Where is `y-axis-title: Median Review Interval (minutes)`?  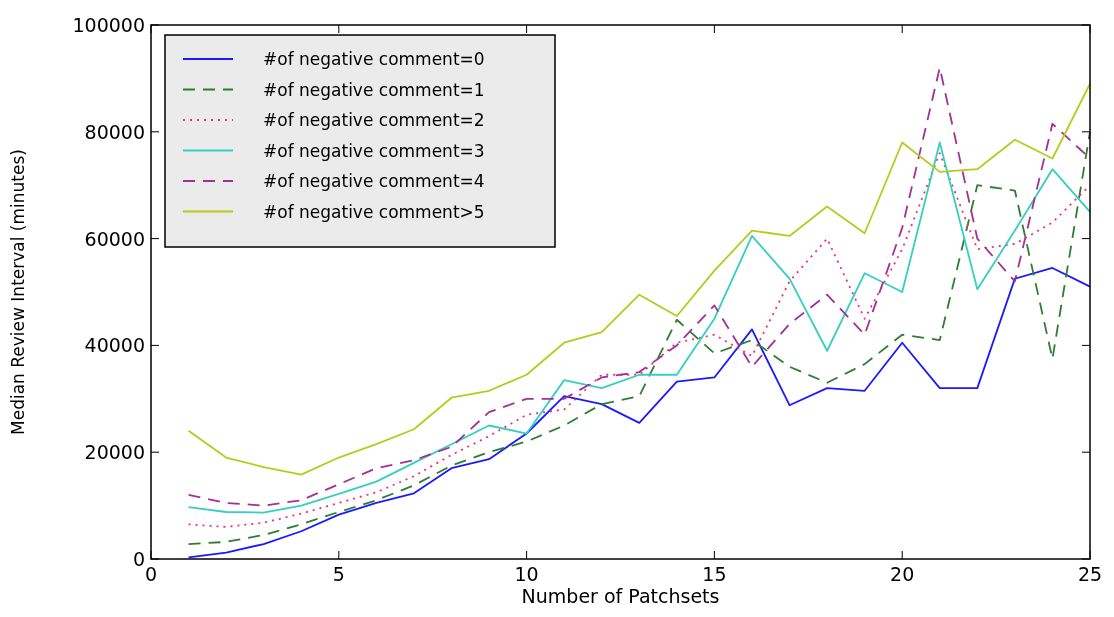 y-axis-title: Median Review Interval (minutes) is located at coordinates (18, 292).